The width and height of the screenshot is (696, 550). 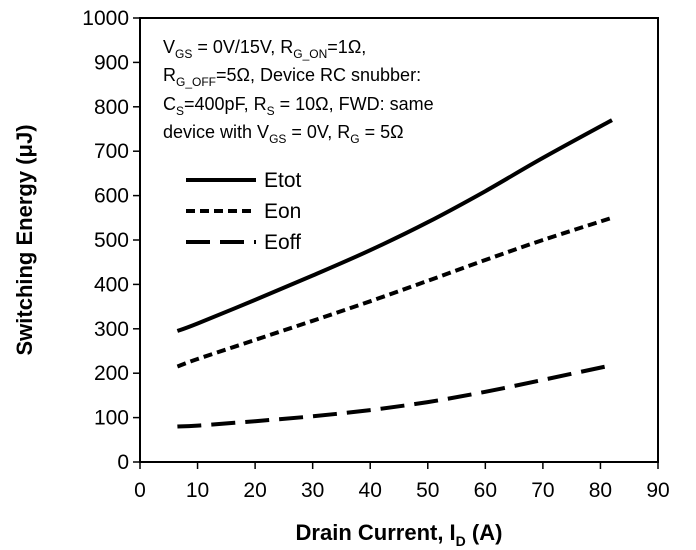 I want to click on y-tick-label-2: 200, so click(x=111, y=373).